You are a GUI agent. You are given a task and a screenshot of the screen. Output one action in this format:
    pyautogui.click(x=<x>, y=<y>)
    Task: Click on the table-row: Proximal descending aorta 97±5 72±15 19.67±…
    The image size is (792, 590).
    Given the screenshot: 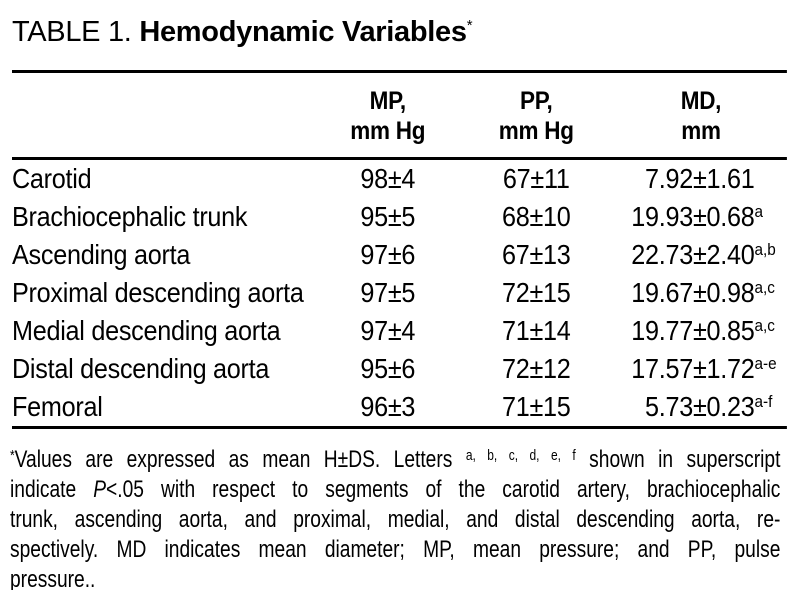 What is the action you would take?
    pyautogui.click(x=399, y=293)
    